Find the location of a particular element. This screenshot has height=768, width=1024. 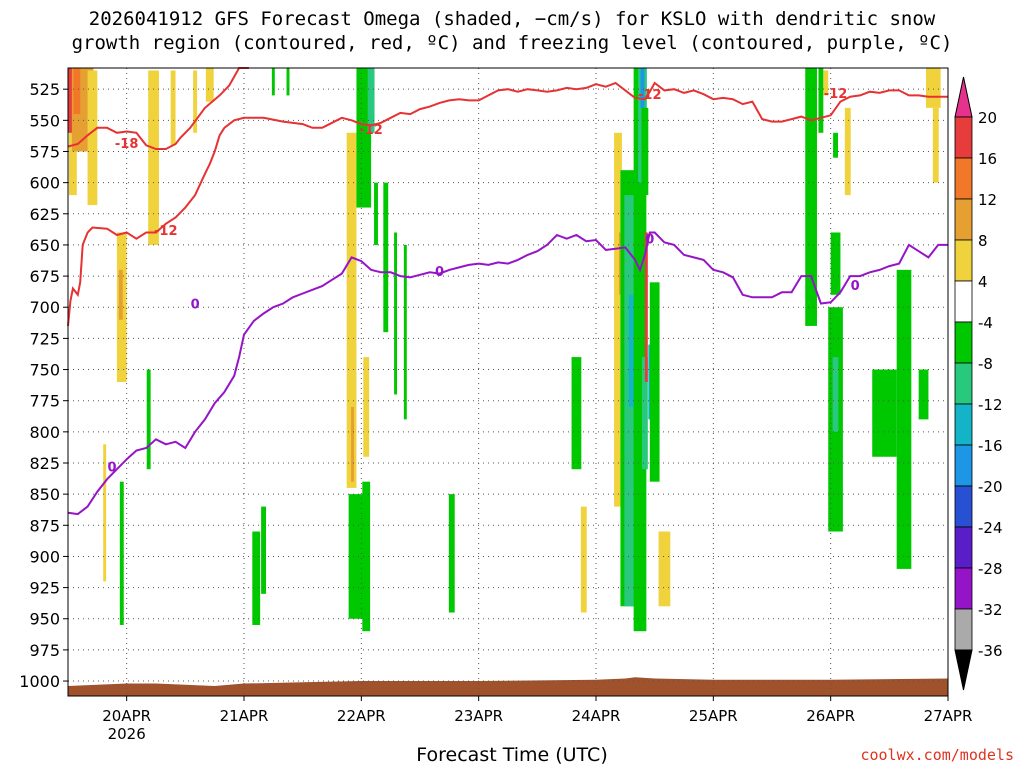

x-tick-label-6: 26APR is located at coordinates (830, 716).